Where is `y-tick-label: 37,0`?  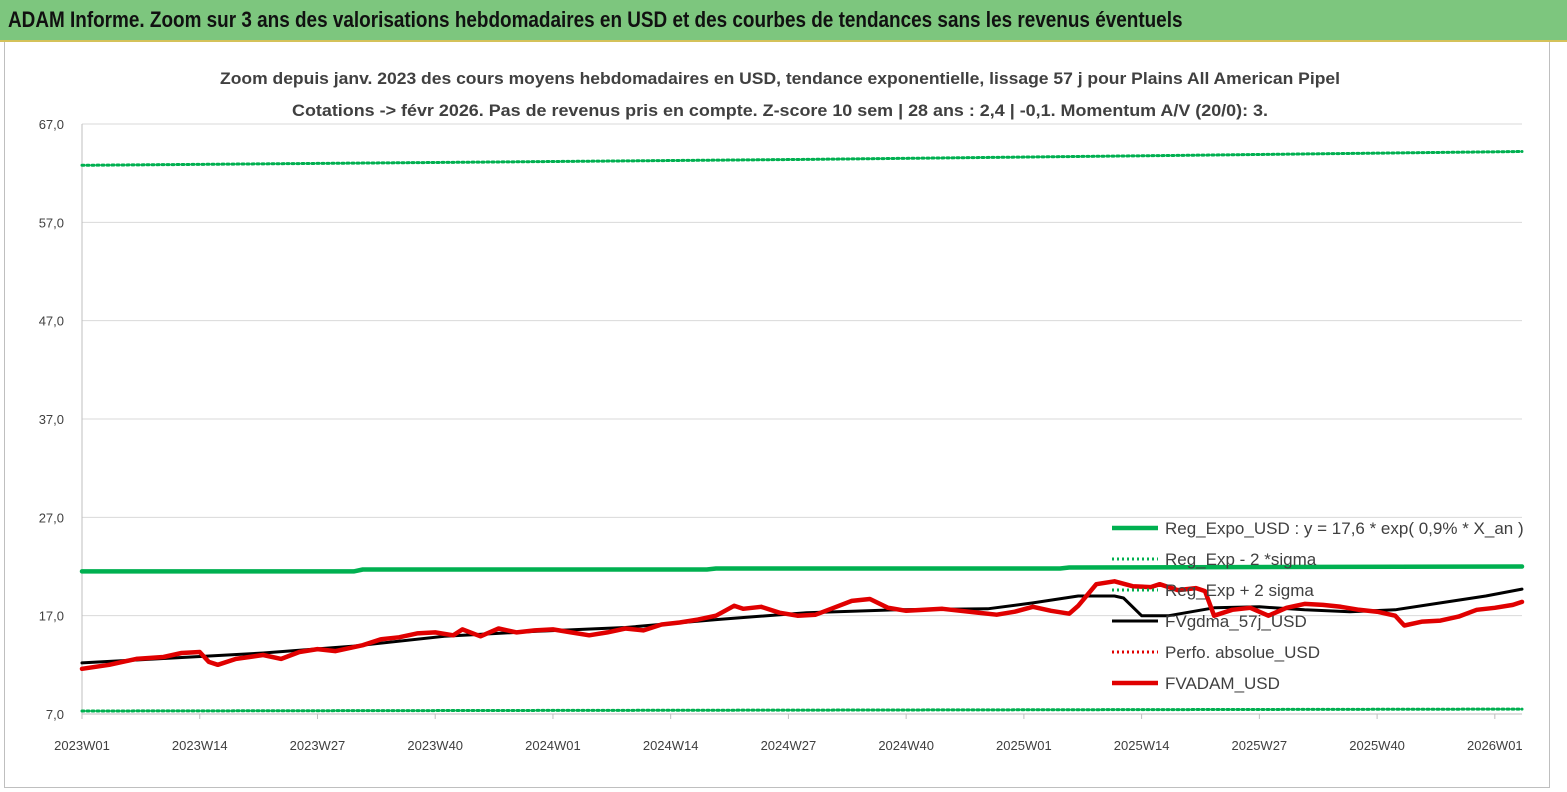
y-tick-label: 37,0 is located at coordinates (51, 419).